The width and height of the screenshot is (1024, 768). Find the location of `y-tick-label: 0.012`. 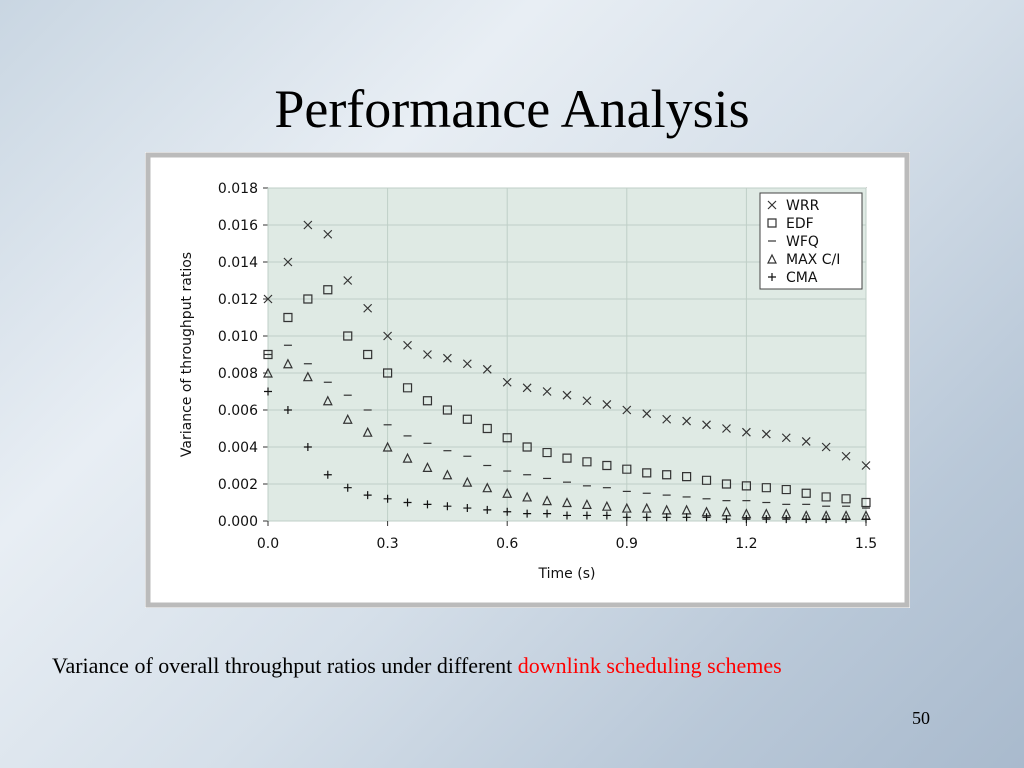

y-tick-label: 0.012 is located at coordinates (238, 300).